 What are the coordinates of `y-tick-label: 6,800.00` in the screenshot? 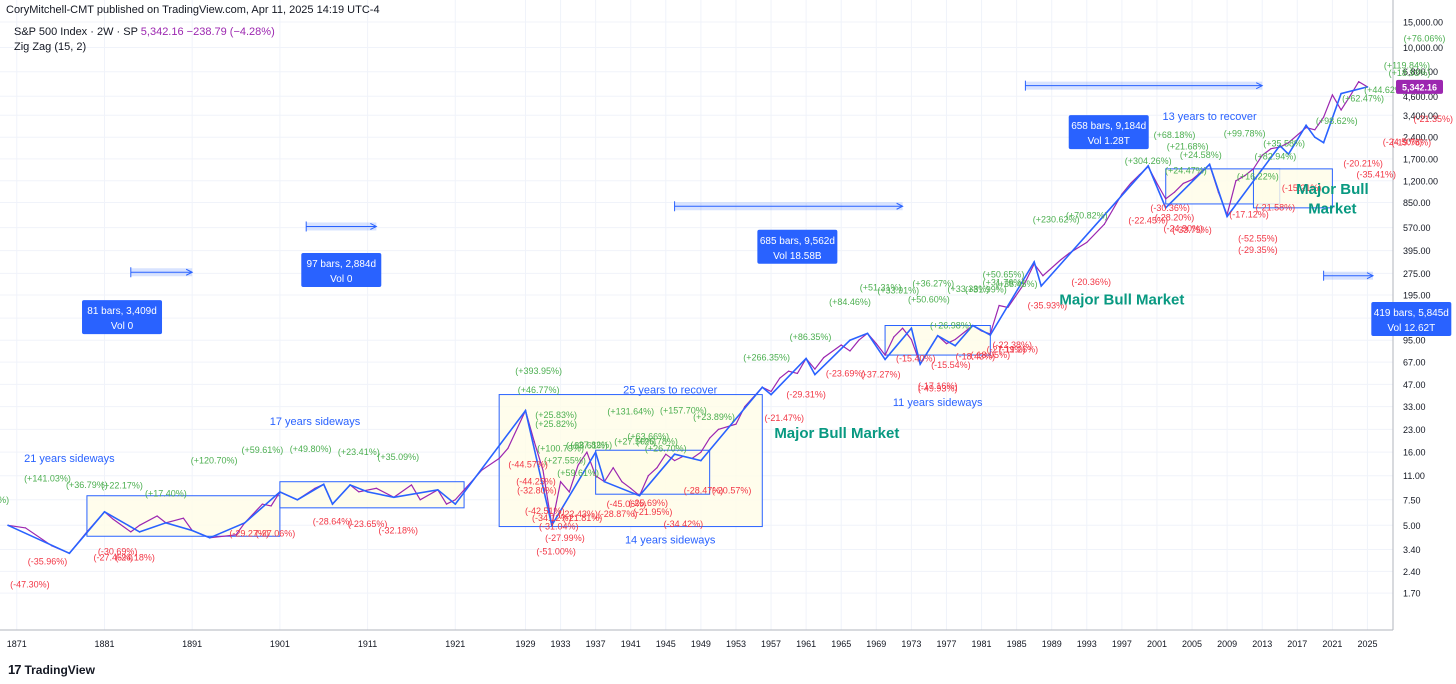 It's located at (1420, 72).